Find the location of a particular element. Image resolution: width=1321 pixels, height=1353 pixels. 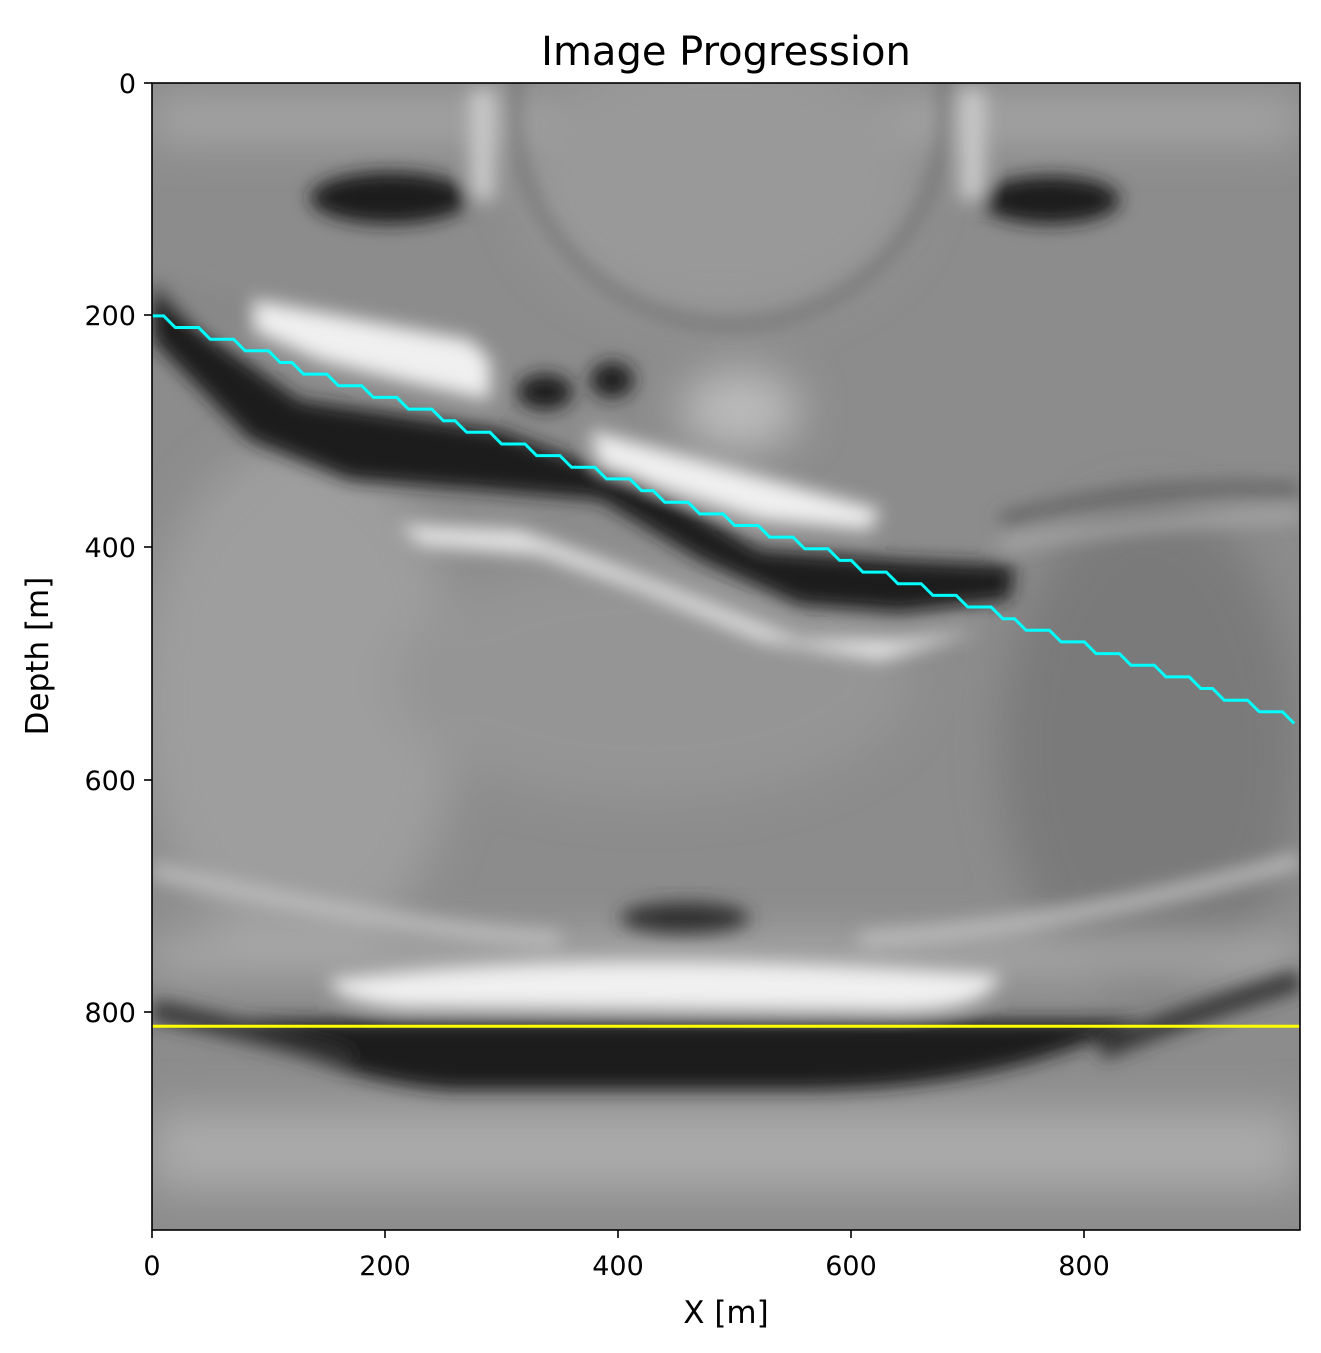

y-tick: 0 is located at coordinates (135, 84).